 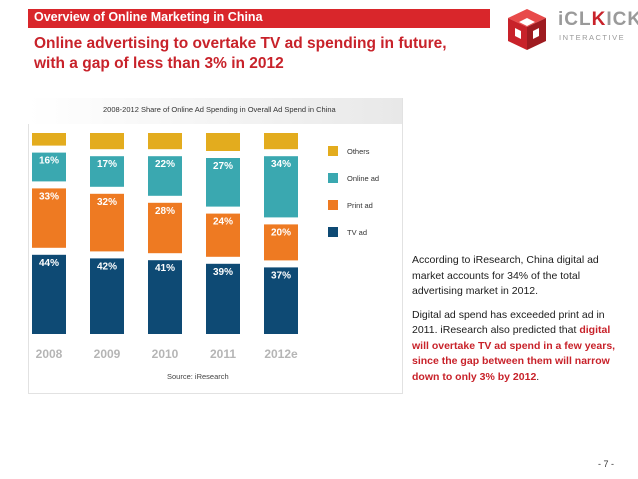 What do you see at coordinates (281, 275) in the screenshot?
I see `data-label-tv-ad-2012e: 37%` at bounding box center [281, 275].